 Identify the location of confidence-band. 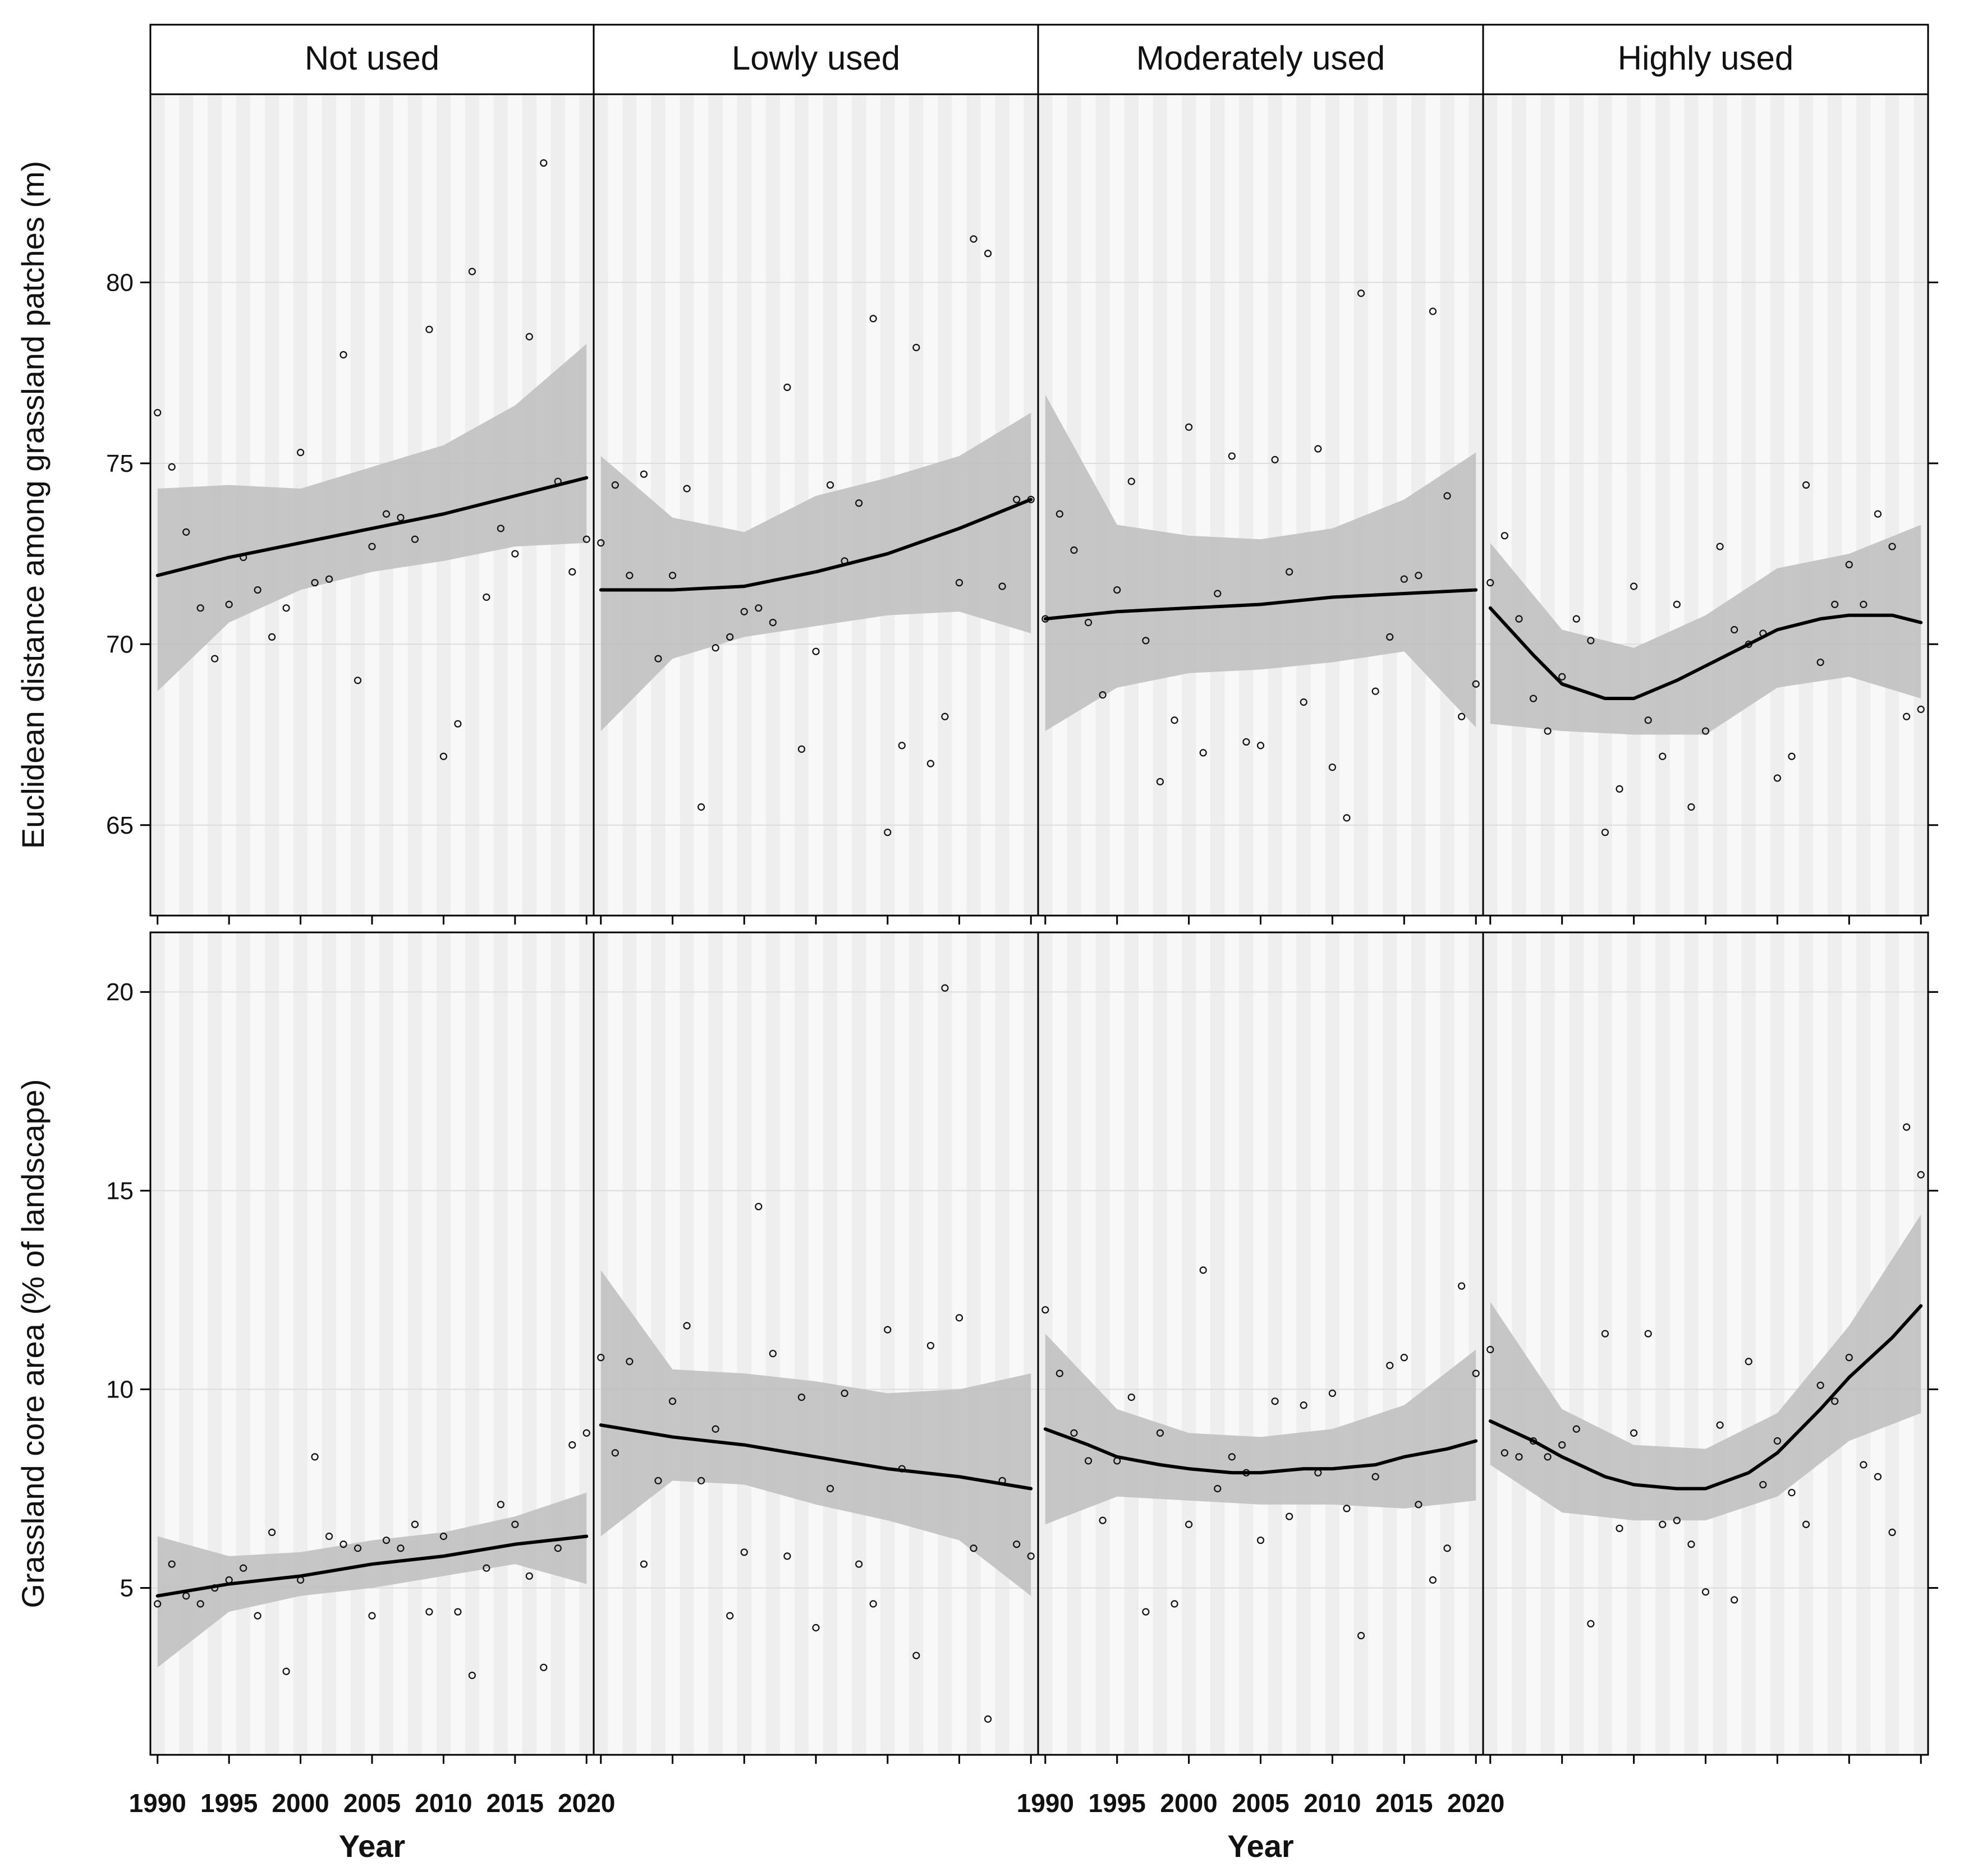
(1705, 1367).